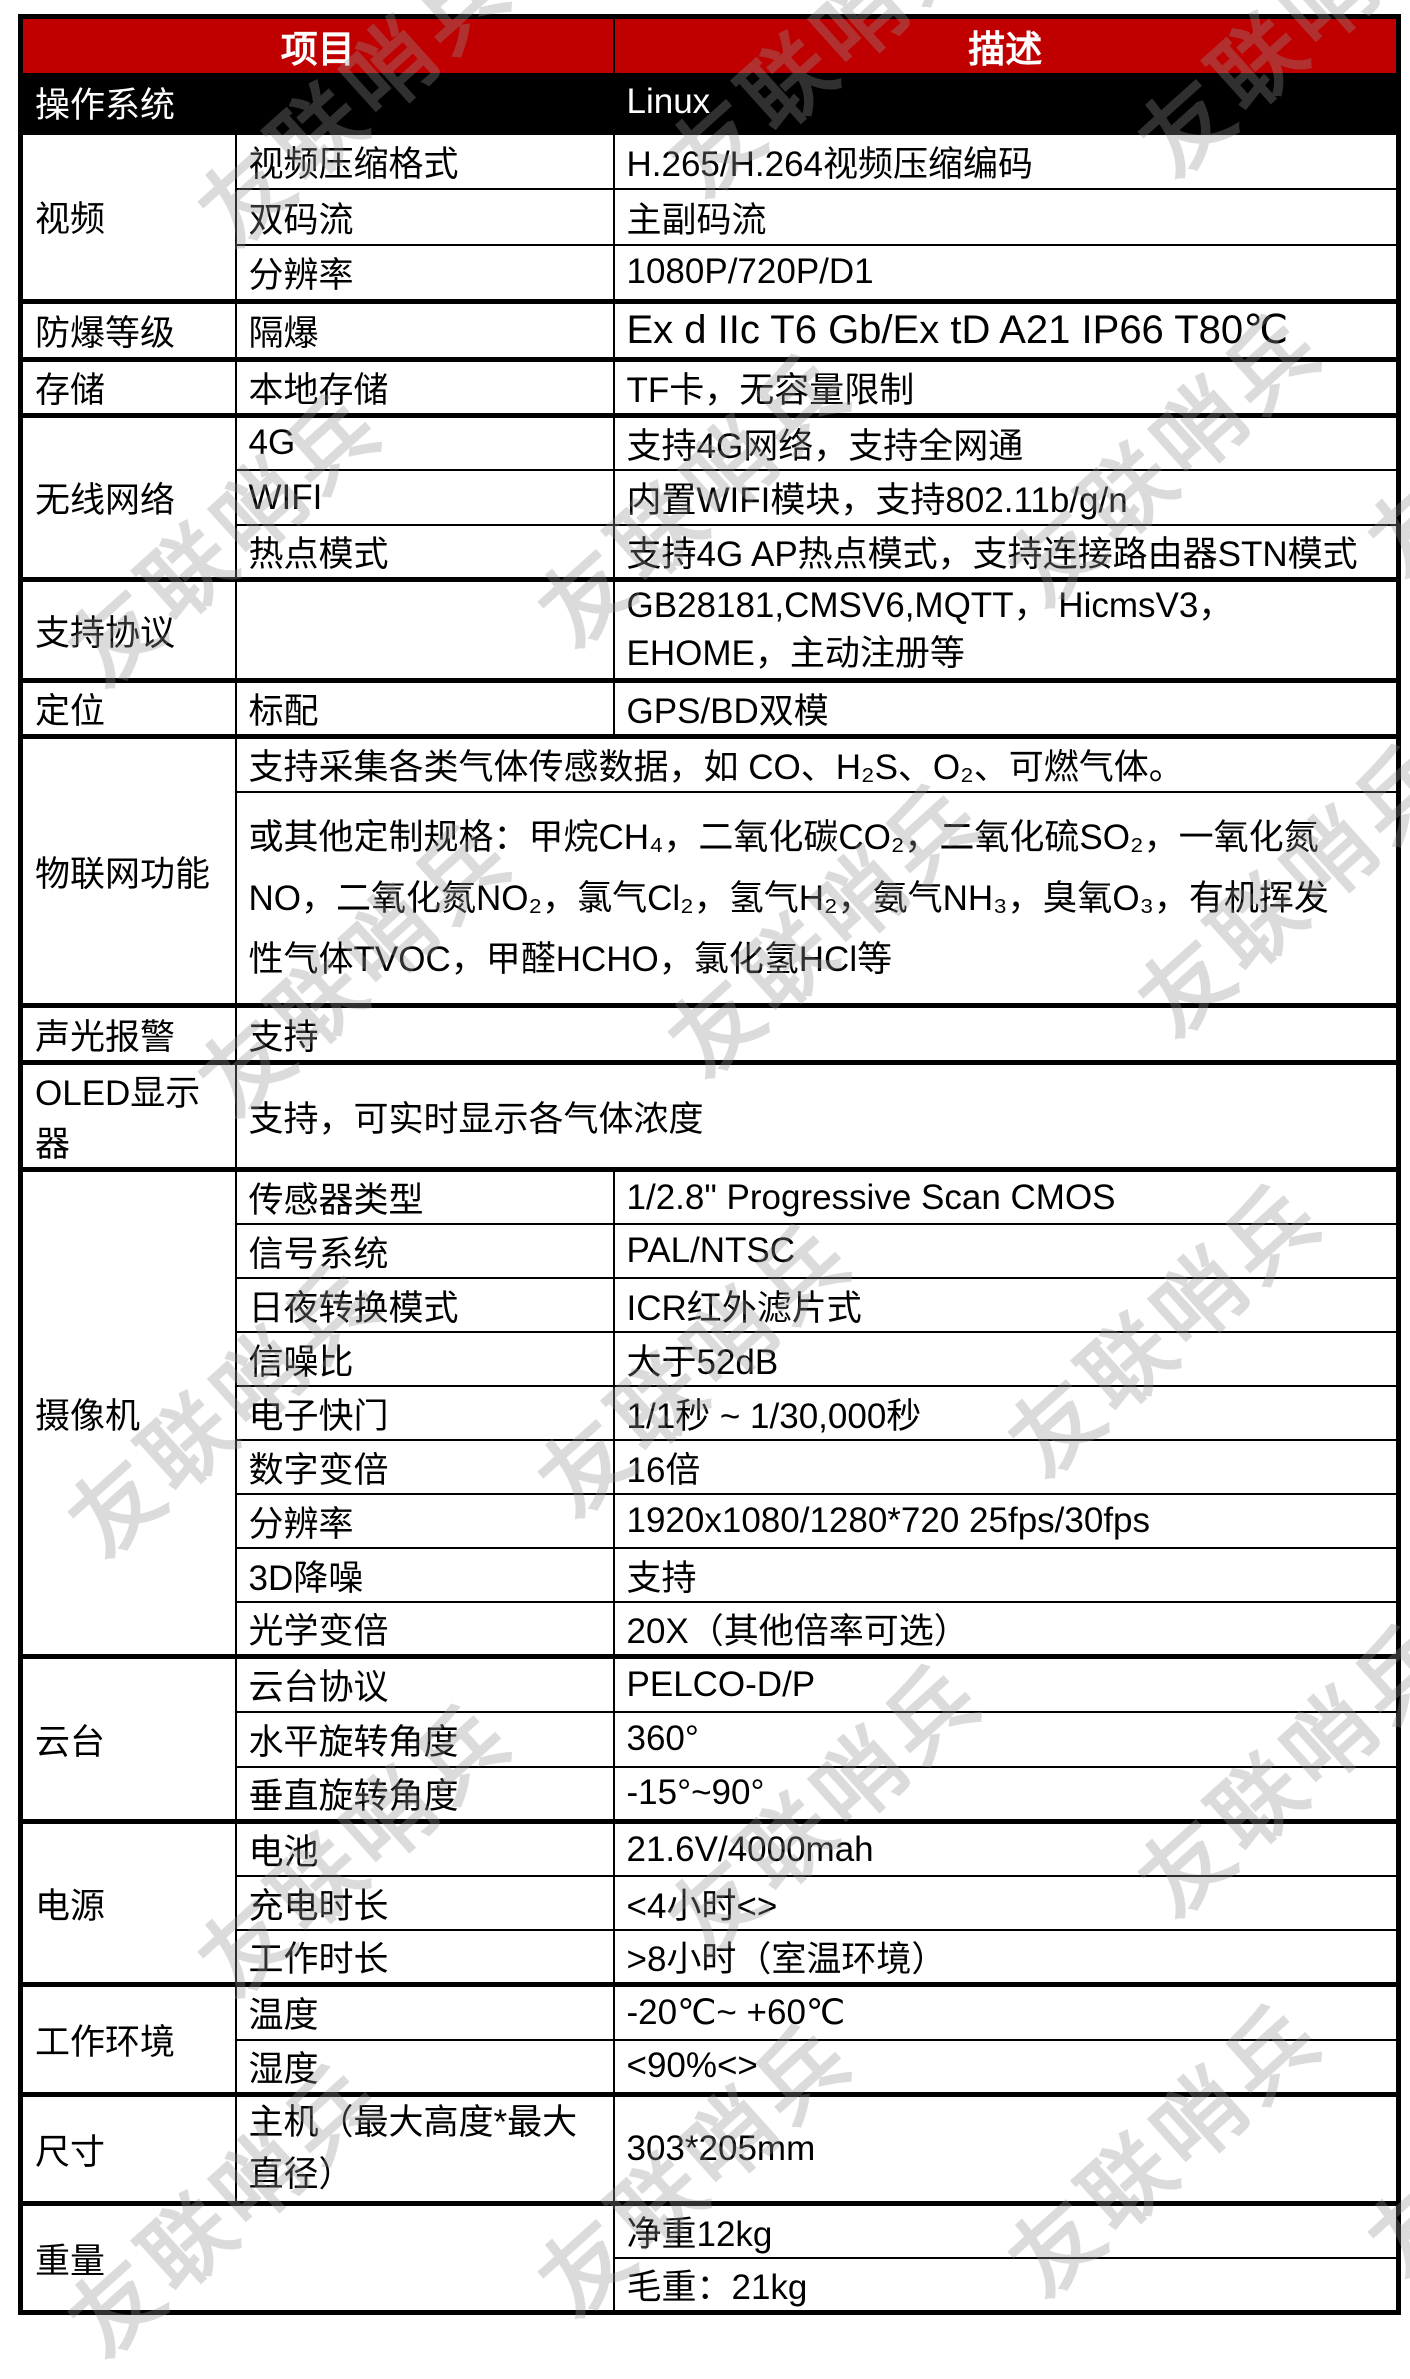  What do you see at coordinates (1006, 103) in the screenshot?
I see `os-value: Linux` at bounding box center [1006, 103].